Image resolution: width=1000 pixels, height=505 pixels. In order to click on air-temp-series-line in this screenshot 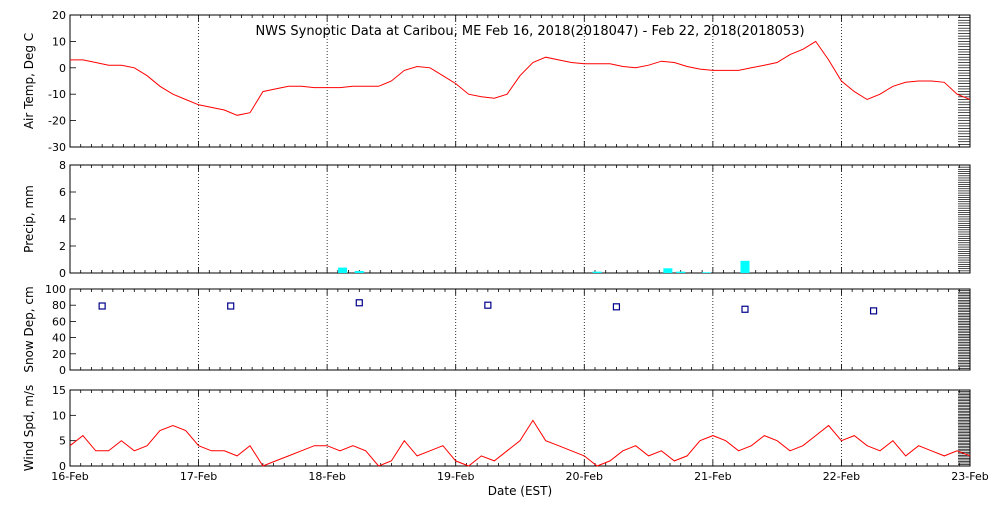, I will do `click(520, 78)`.